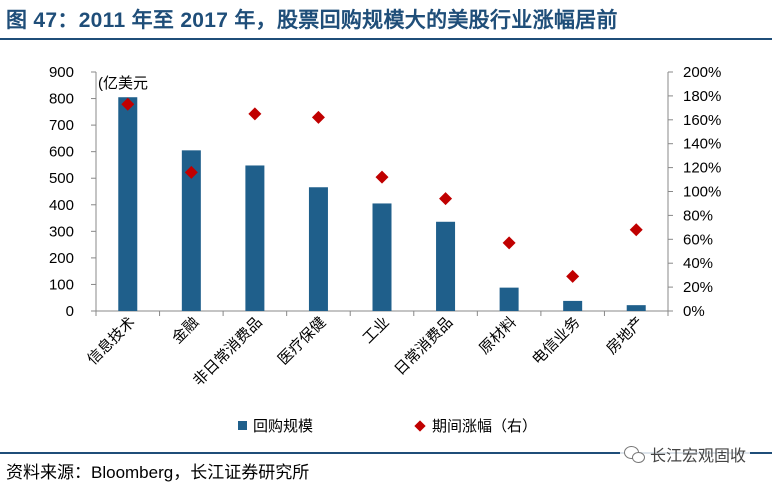 The height and width of the screenshot is (483, 772). What do you see at coordinates (61, 178) in the screenshot?
I see `left-axis-tick-label: 500` at bounding box center [61, 178].